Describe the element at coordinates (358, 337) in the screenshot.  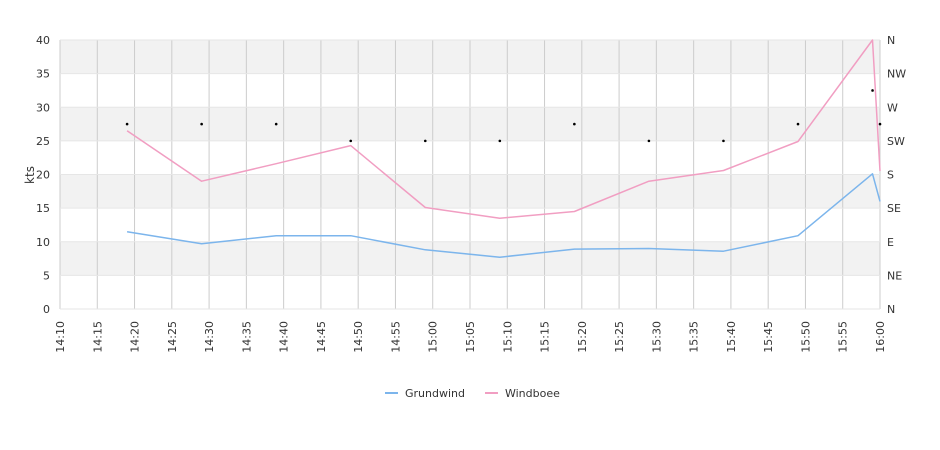
I see `x-tick-label: 14:50` at that location.